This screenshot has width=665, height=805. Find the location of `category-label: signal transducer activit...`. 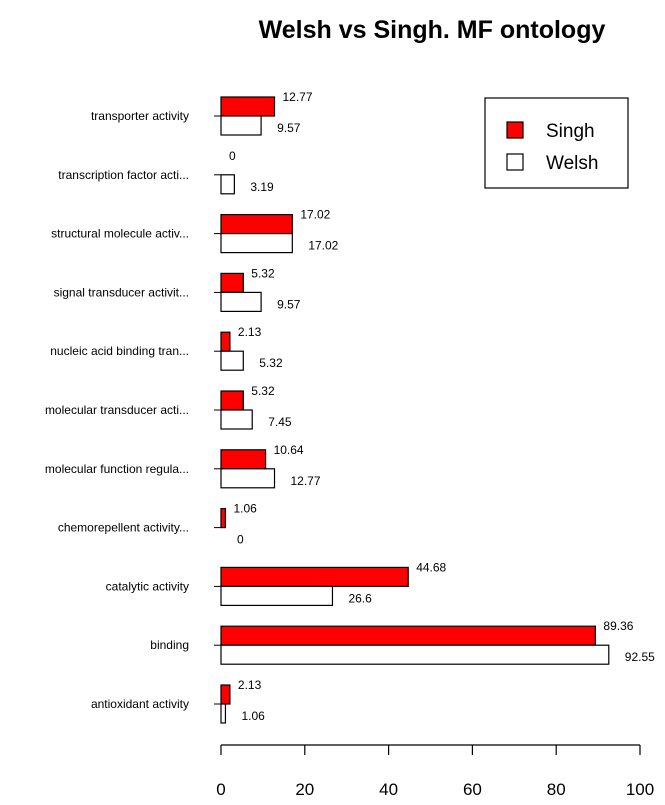

category-label: signal transducer activit... is located at coordinates (121, 292).